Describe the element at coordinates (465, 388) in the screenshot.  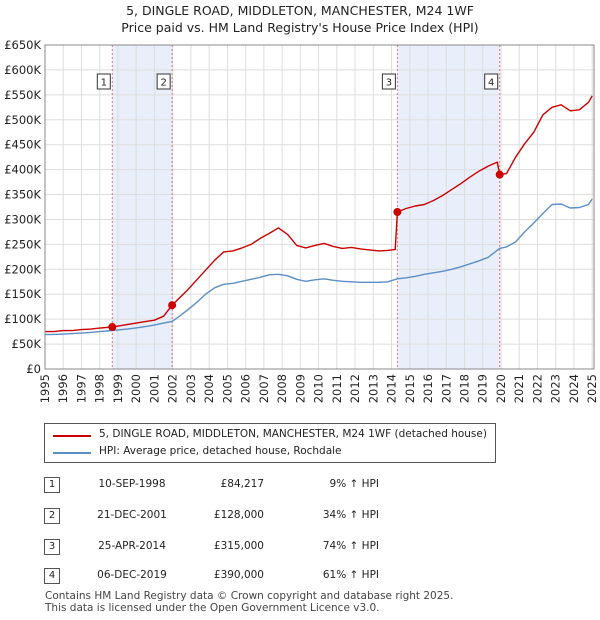
I see `x-tick-label: 2018` at that location.